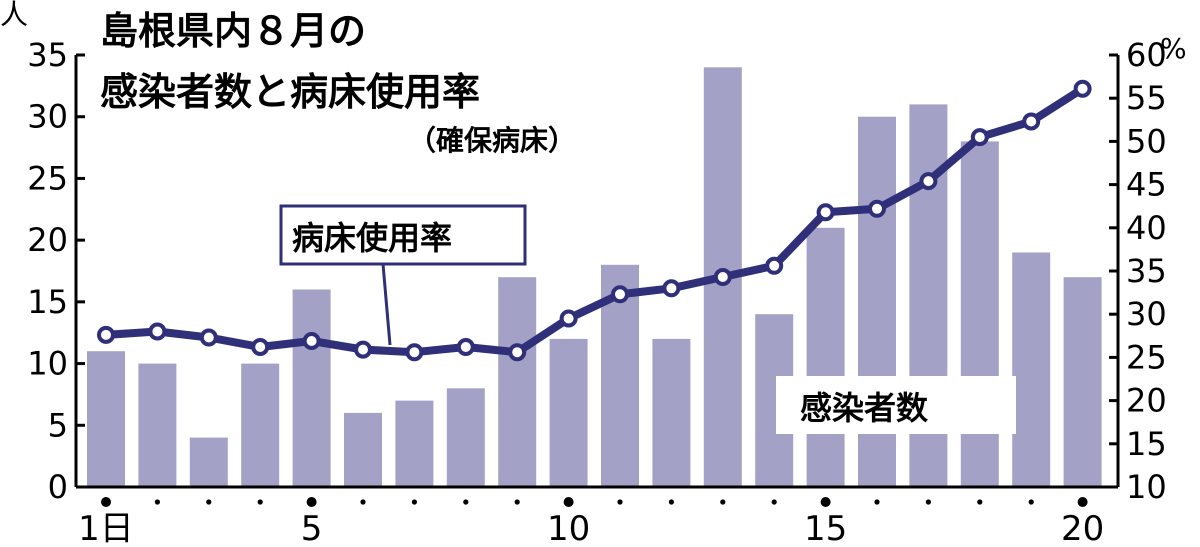  Describe the element at coordinates (1082, 528) in the screenshot. I see `x-tick-label-20: 20` at that location.